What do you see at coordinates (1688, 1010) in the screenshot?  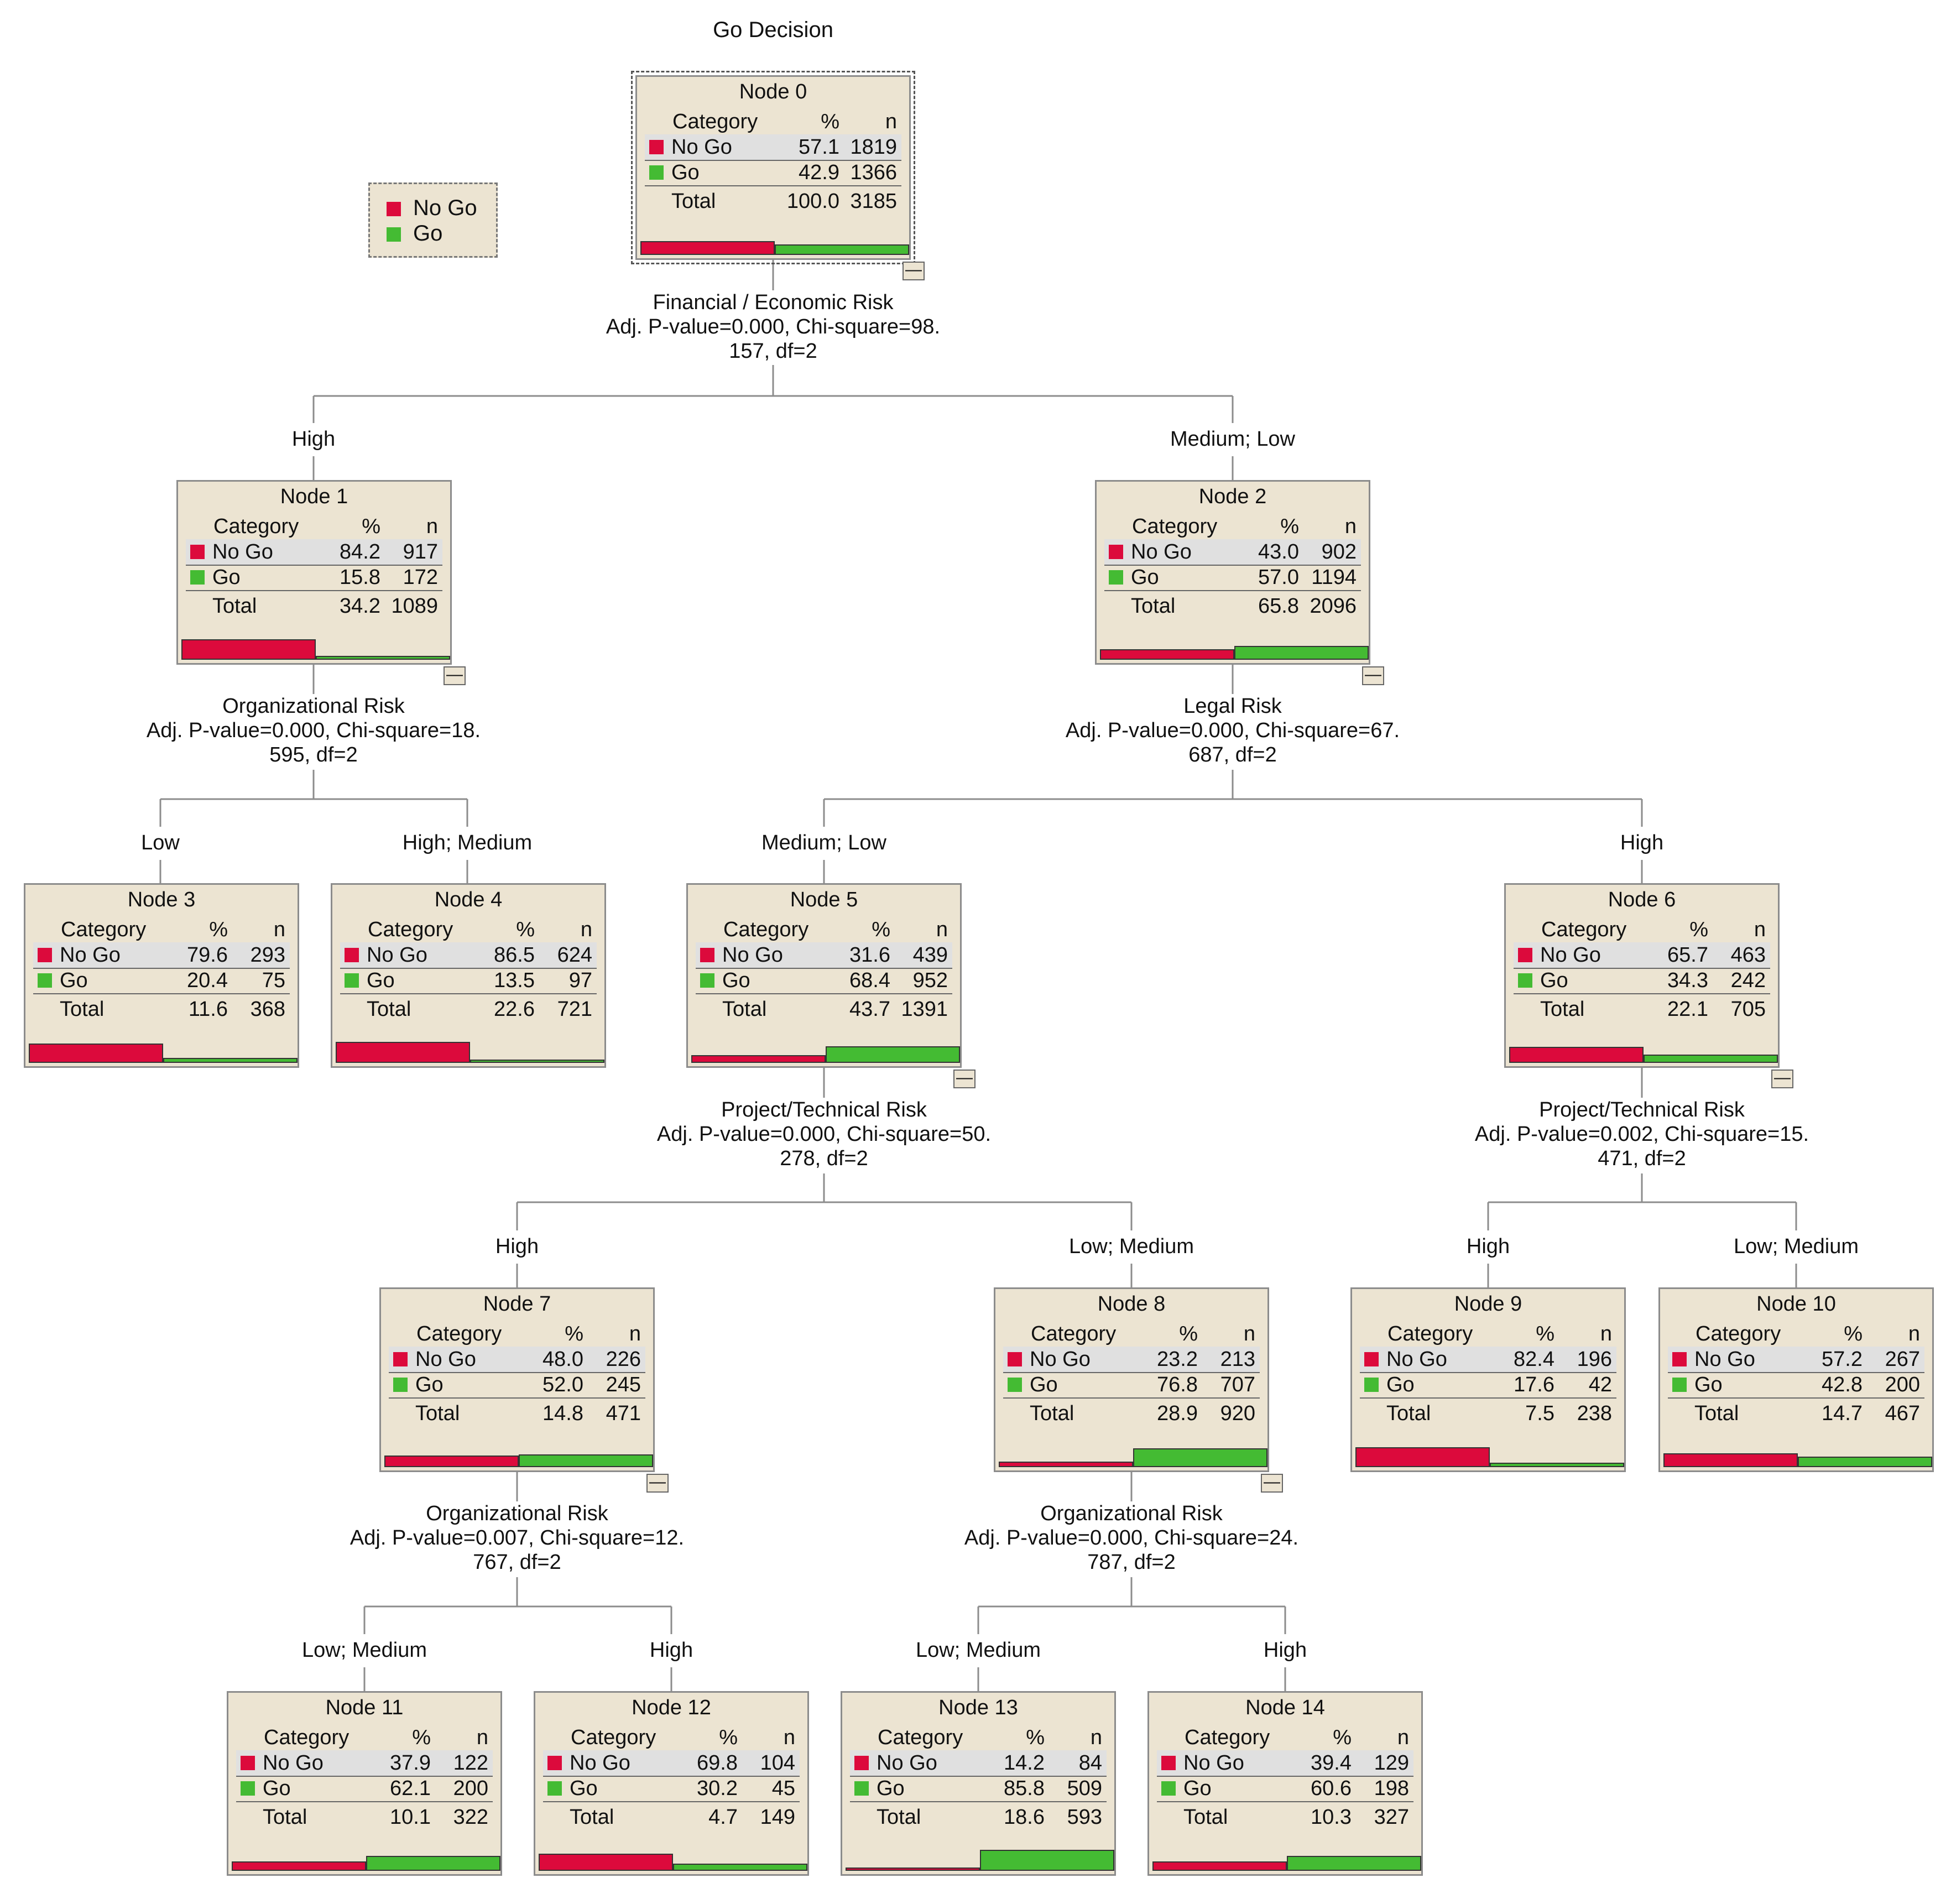 I see `total-percent: 22.1` at bounding box center [1688, 1010].